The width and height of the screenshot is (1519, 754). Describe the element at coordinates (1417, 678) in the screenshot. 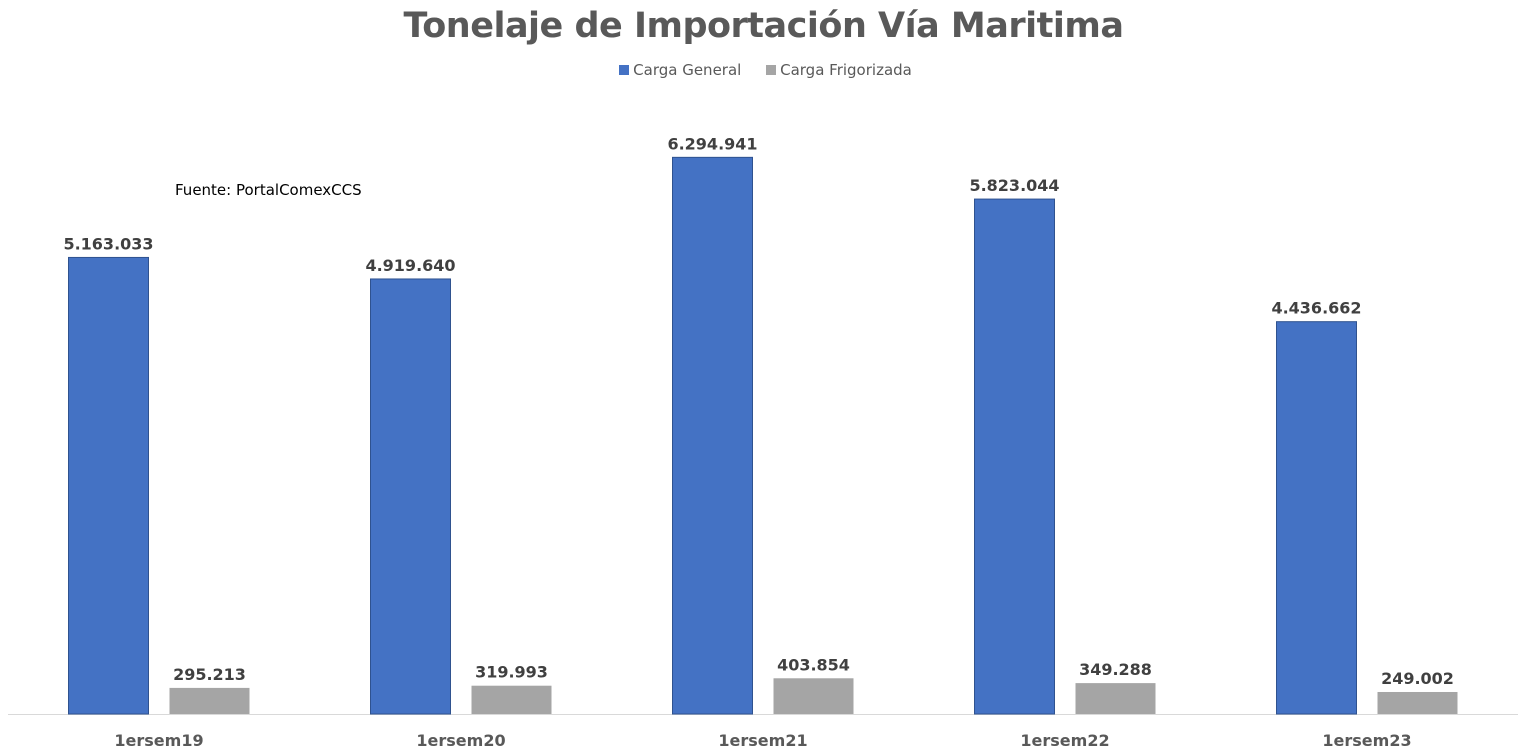

I see `data-label: 249.002` at that location.